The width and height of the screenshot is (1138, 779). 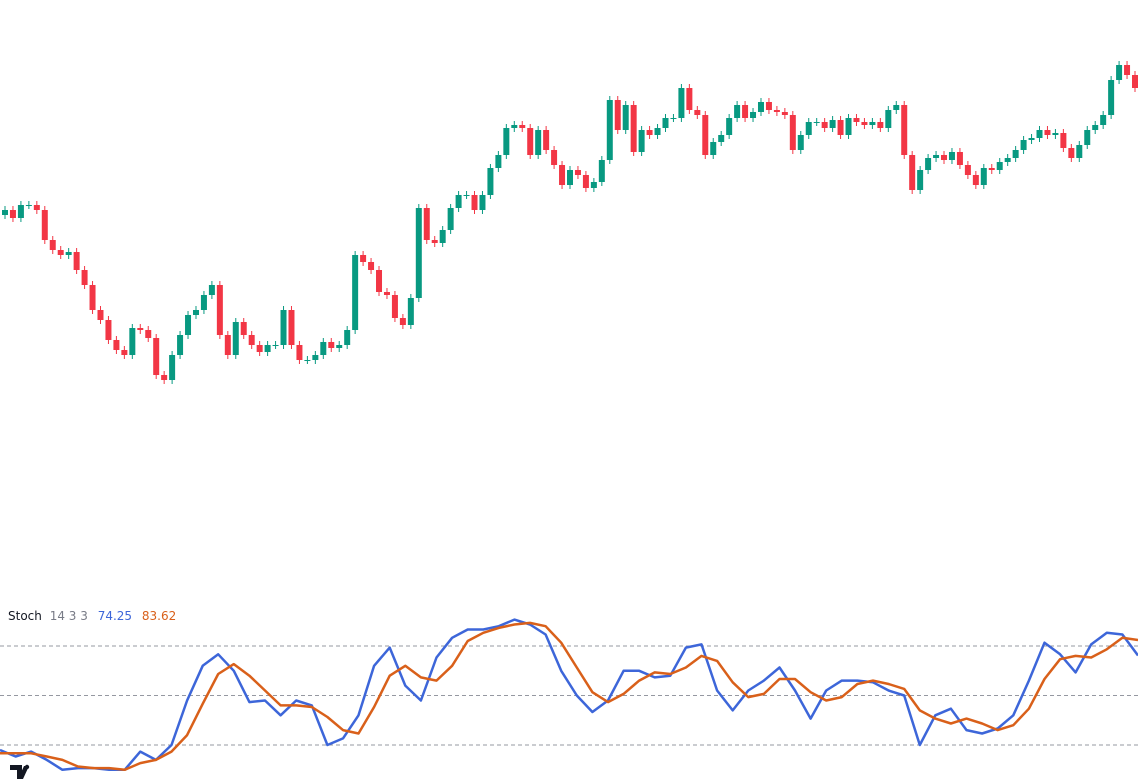 What do you see at coordinates (115, 616) in the screenshot?
I see `k-value: 74.25` at bounding box center [115, 616].